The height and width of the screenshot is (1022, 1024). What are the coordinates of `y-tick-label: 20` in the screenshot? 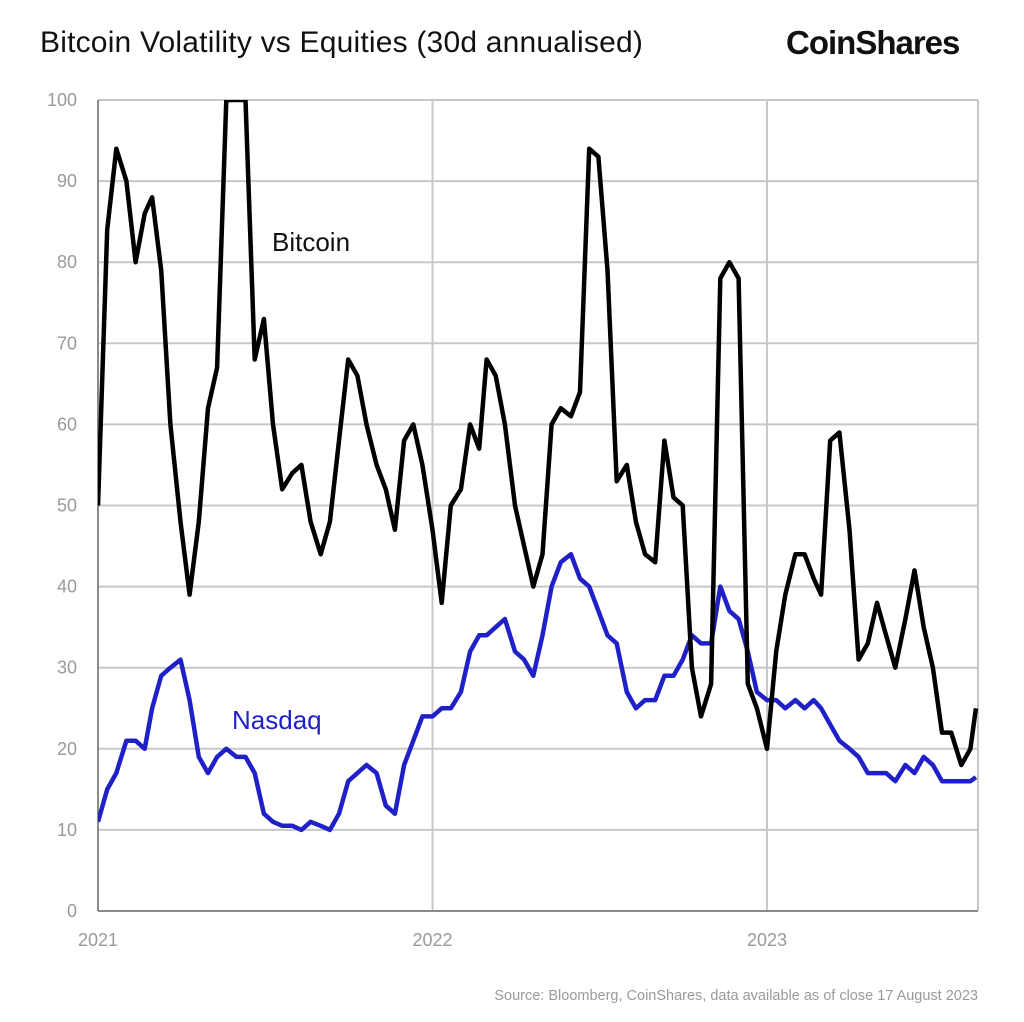 It's located at (67, 749).